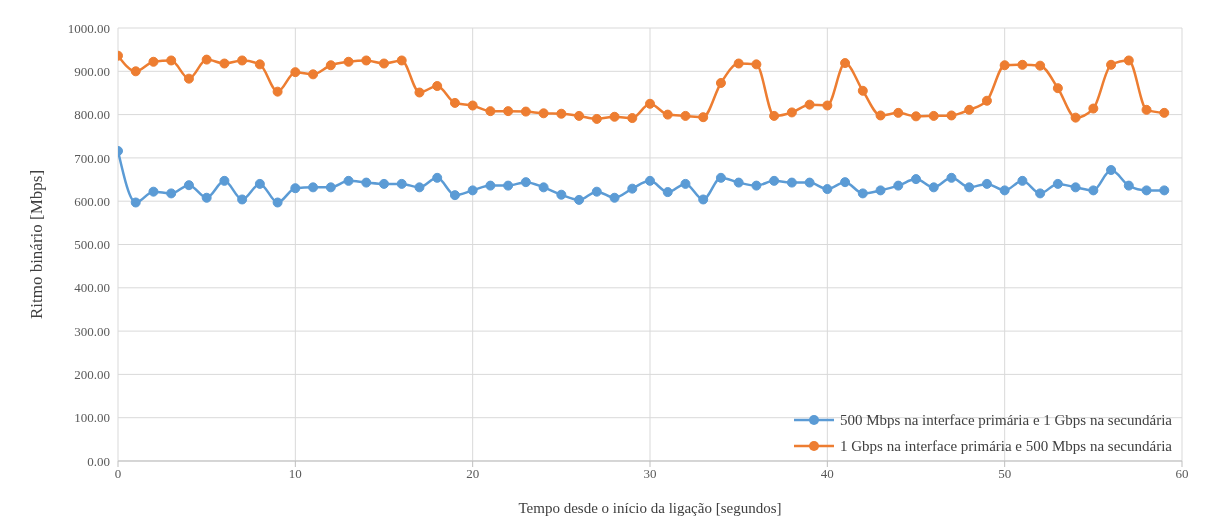 Image resolution: width=1210 pixels, height=529 pixels. I want to click on y-axis-title: Ritmo binário [Mbps], so click(37, 244).